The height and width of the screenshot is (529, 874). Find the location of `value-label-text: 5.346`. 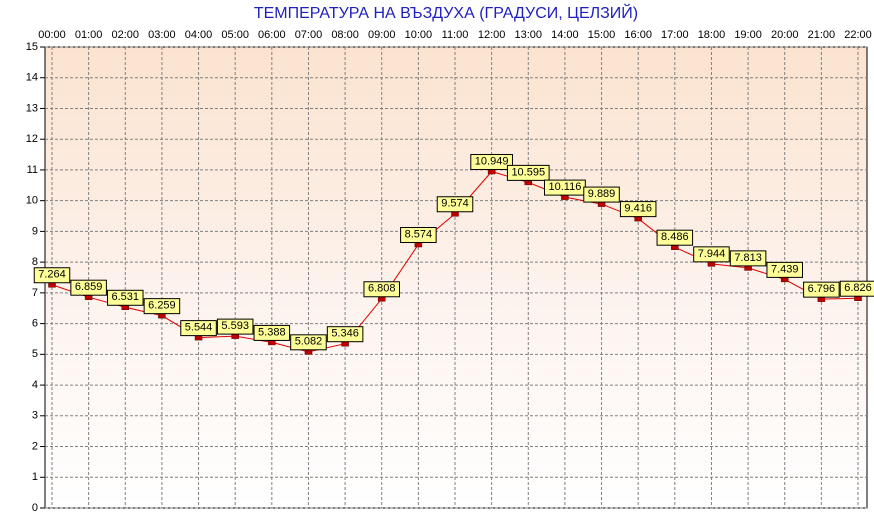

value-label-text: 5.346 is located at coordinates (345, 334).